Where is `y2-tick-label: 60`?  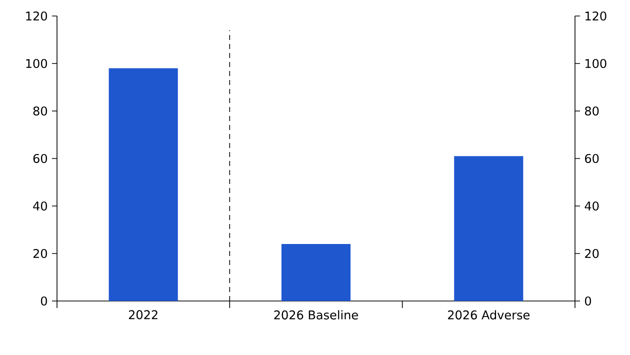
y2-tick-label: 60 is located at coordinates (592, 159).